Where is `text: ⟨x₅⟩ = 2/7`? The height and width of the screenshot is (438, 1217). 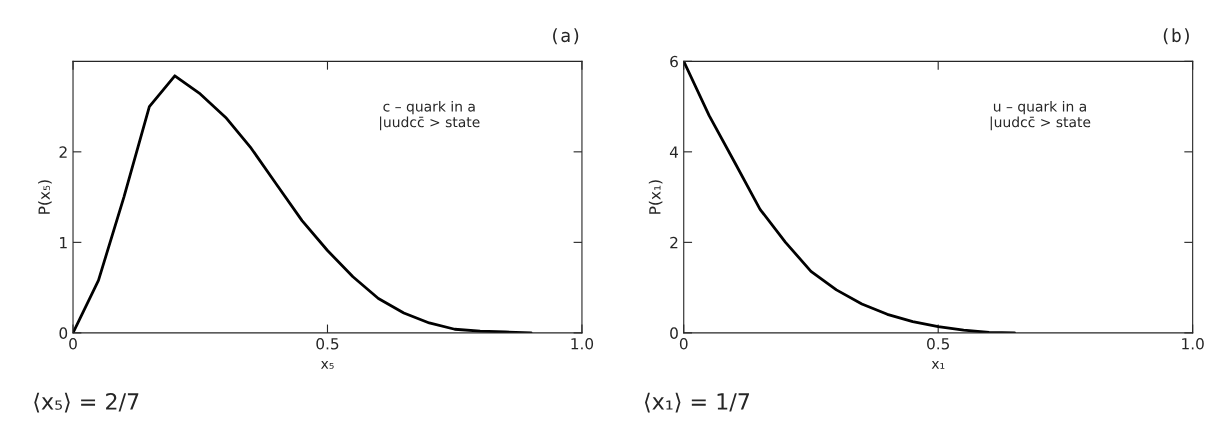
text: ⟨x₅⟩ = 2/7 is located at coordinates (86, 402).